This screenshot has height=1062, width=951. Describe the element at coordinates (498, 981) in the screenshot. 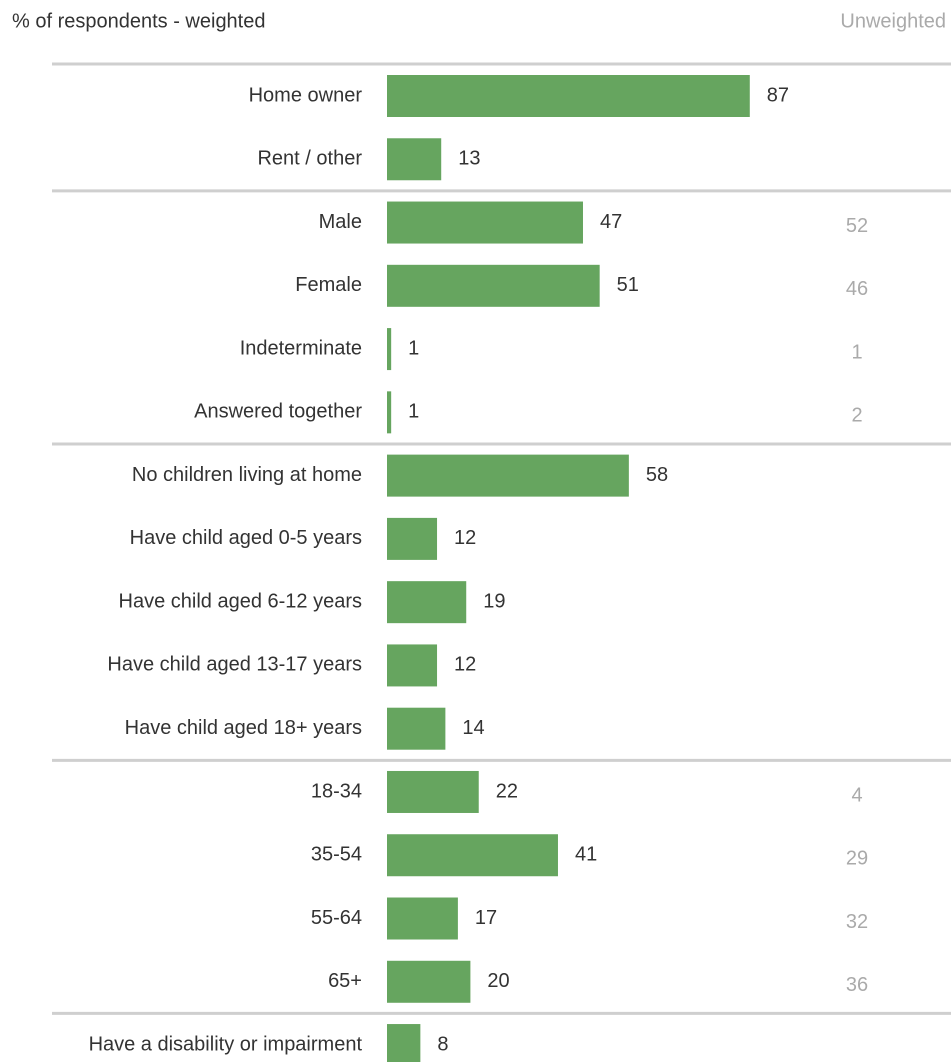

I see `value-label: 20` at that location.